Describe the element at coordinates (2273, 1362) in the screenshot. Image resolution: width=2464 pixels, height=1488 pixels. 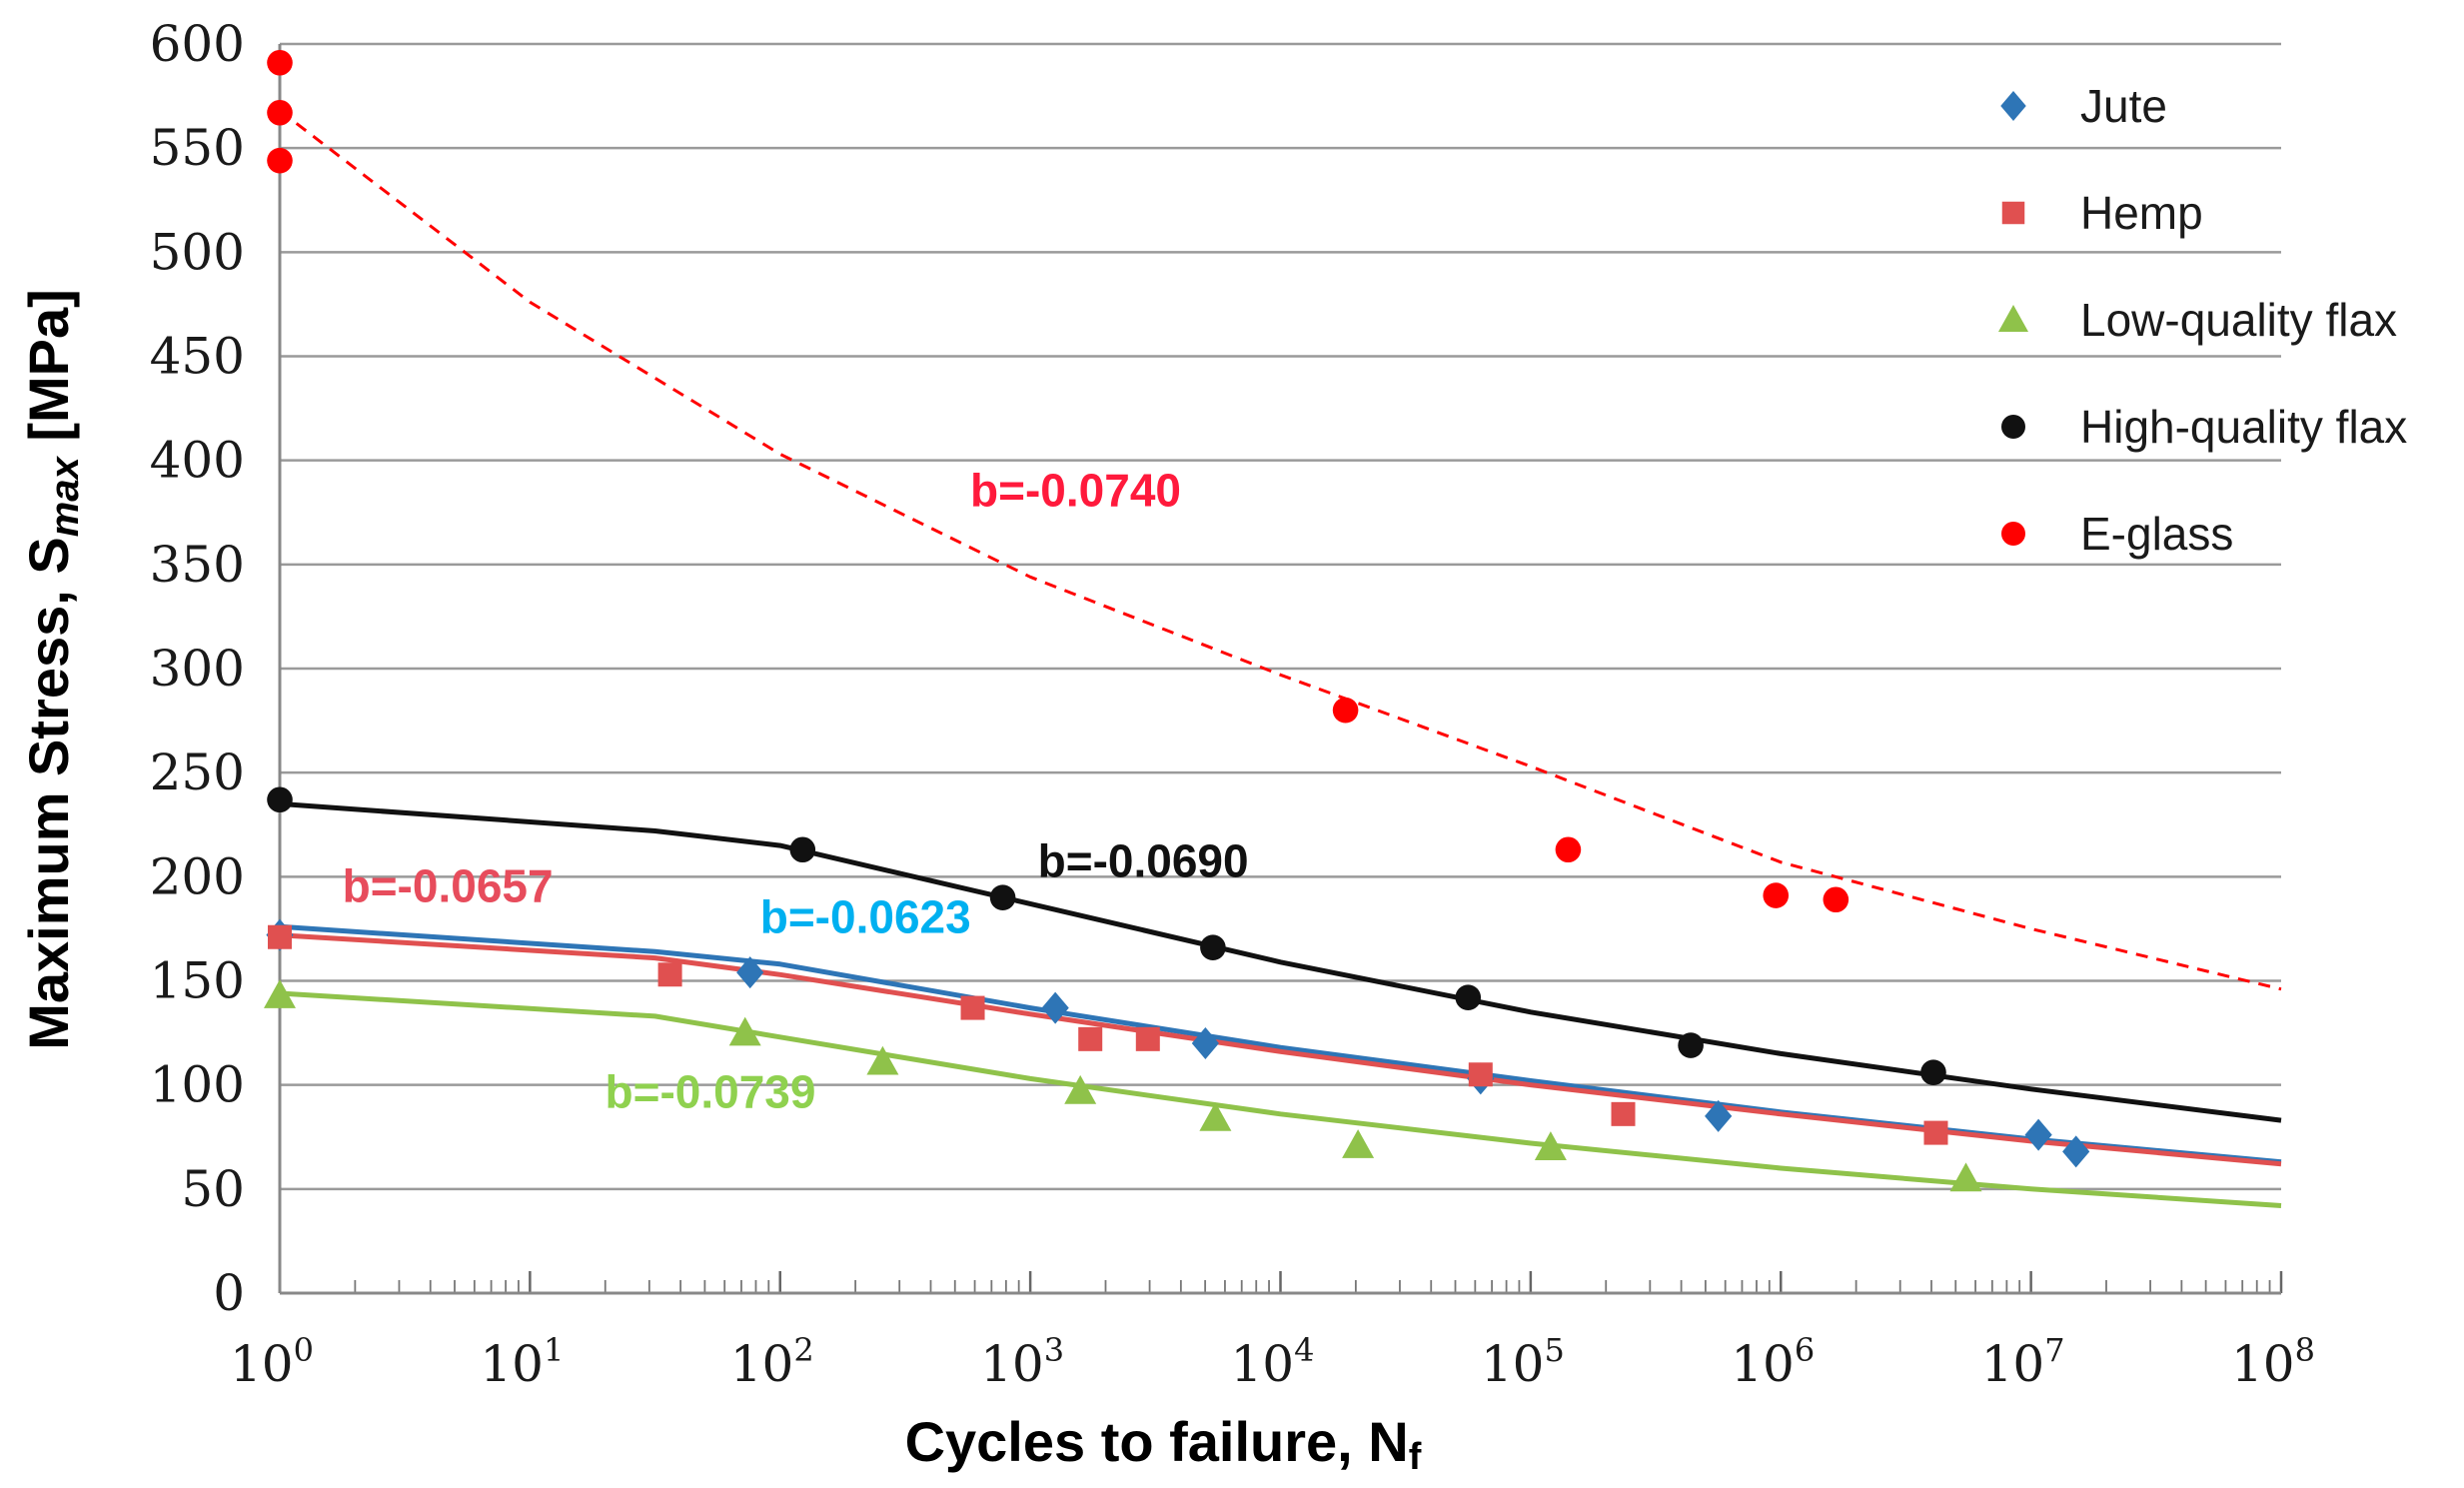
I see `x-tick-label: 10⁸` at that location.